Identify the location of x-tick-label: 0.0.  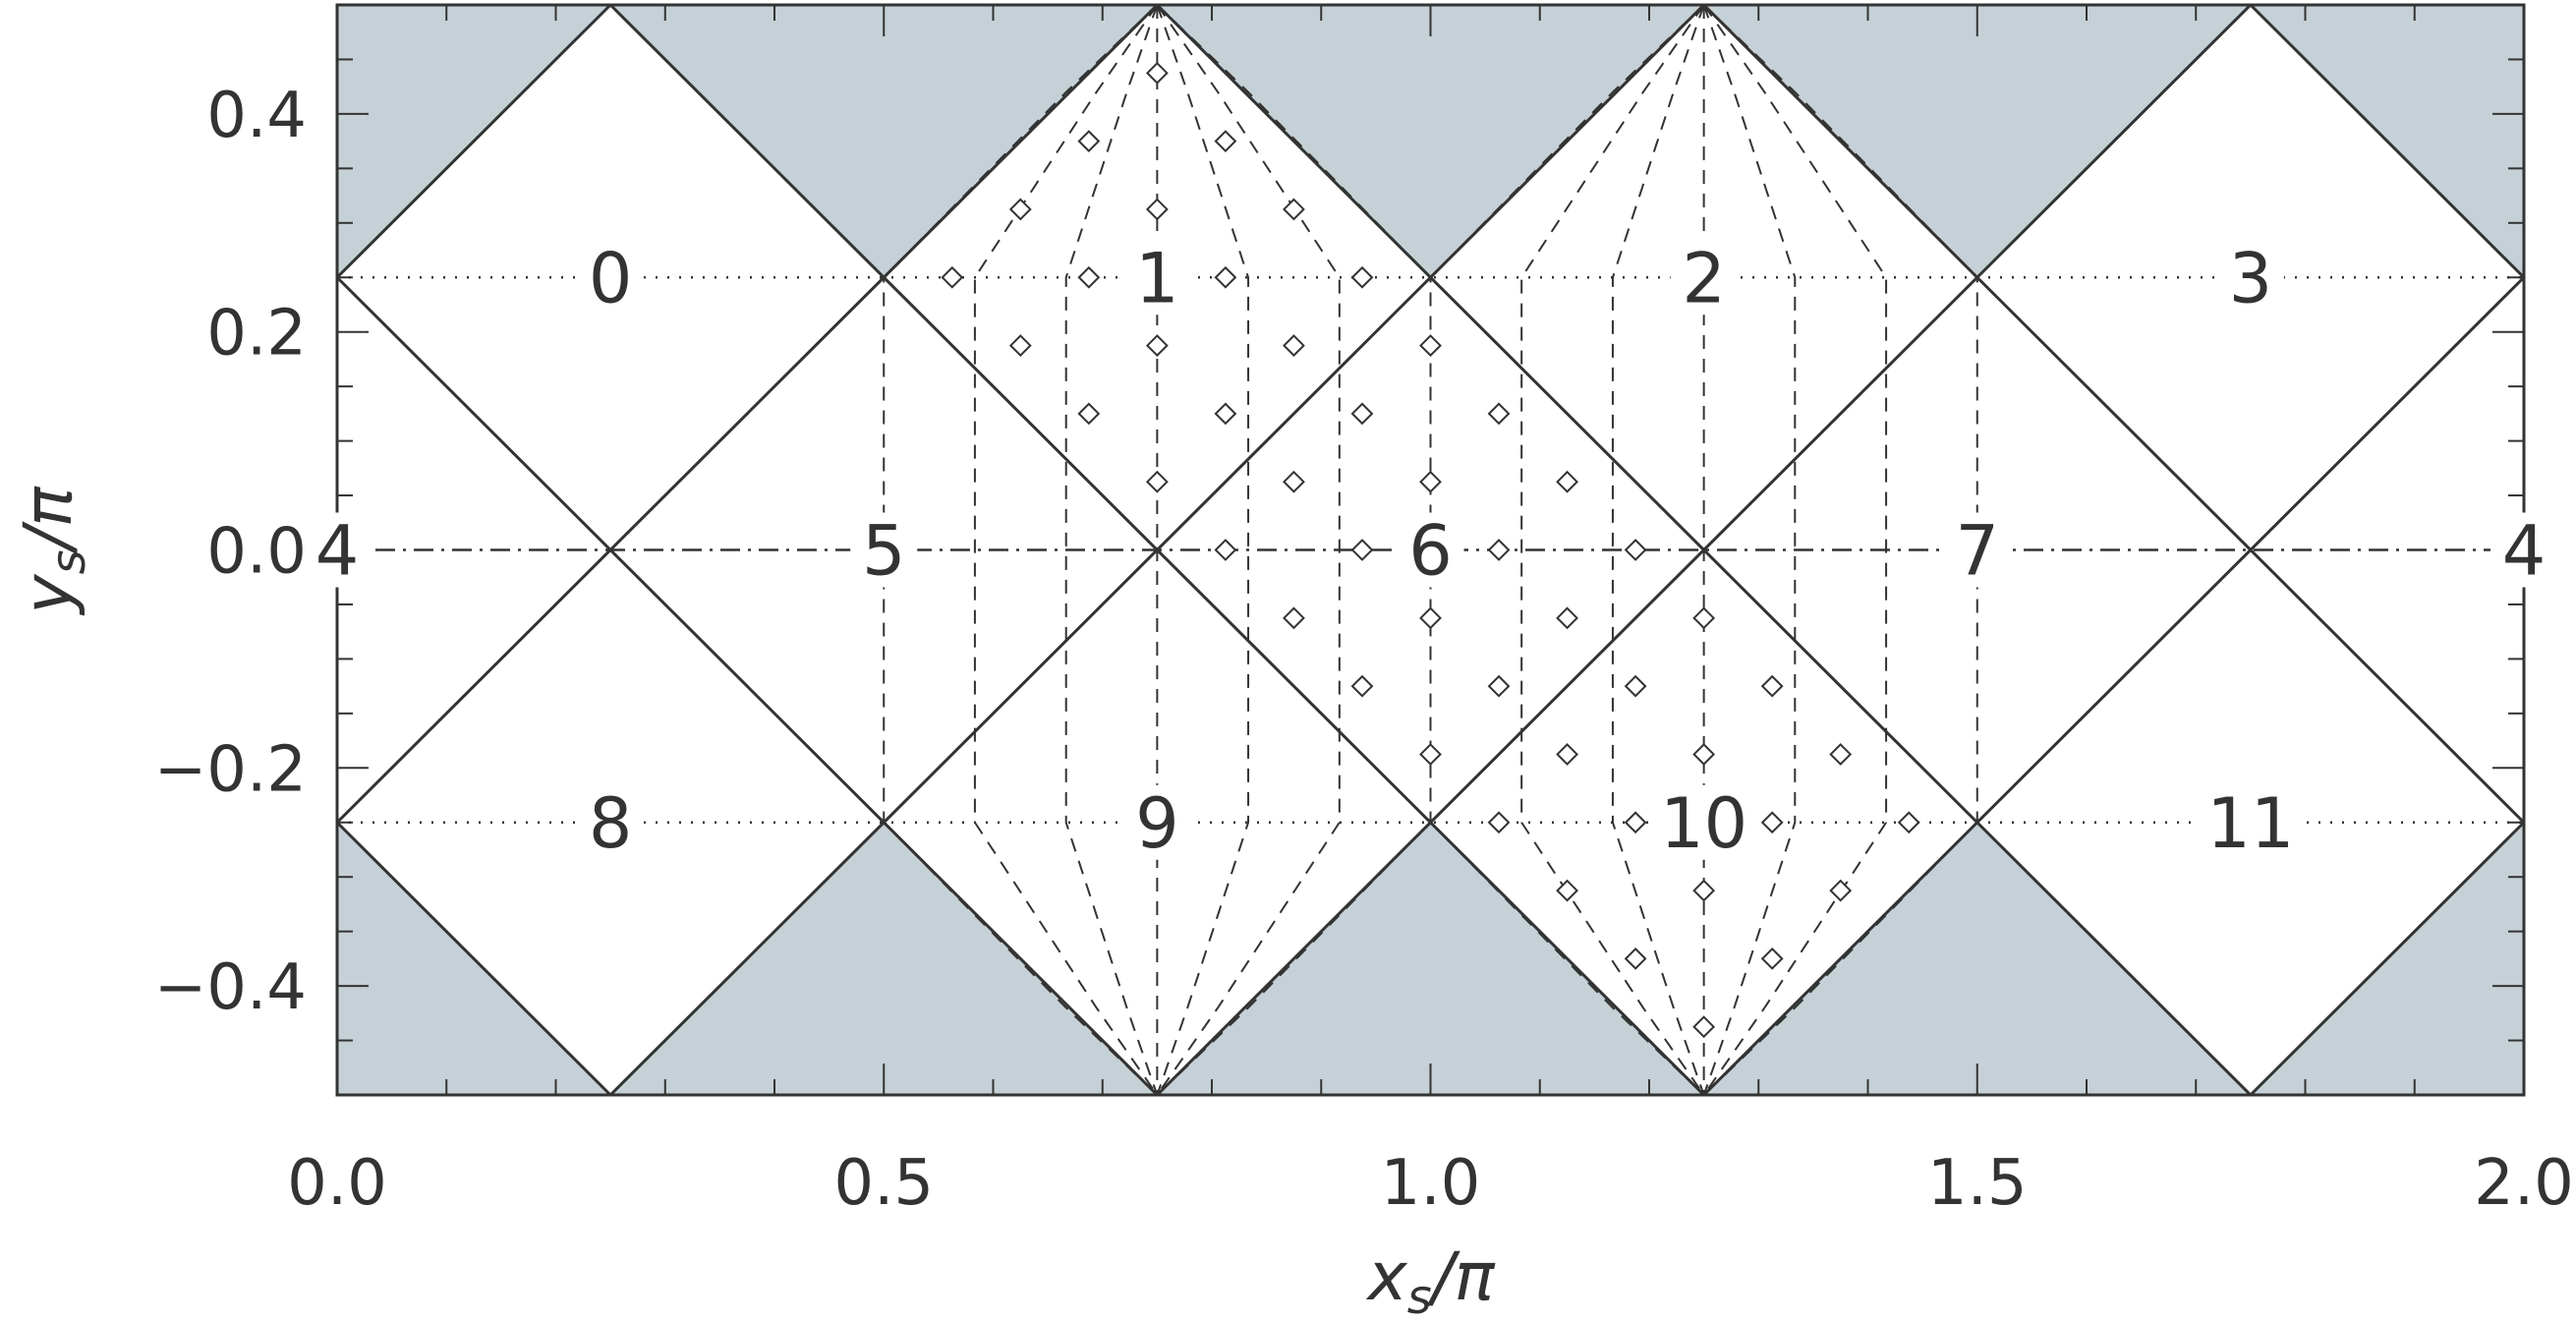
(337, 1183).